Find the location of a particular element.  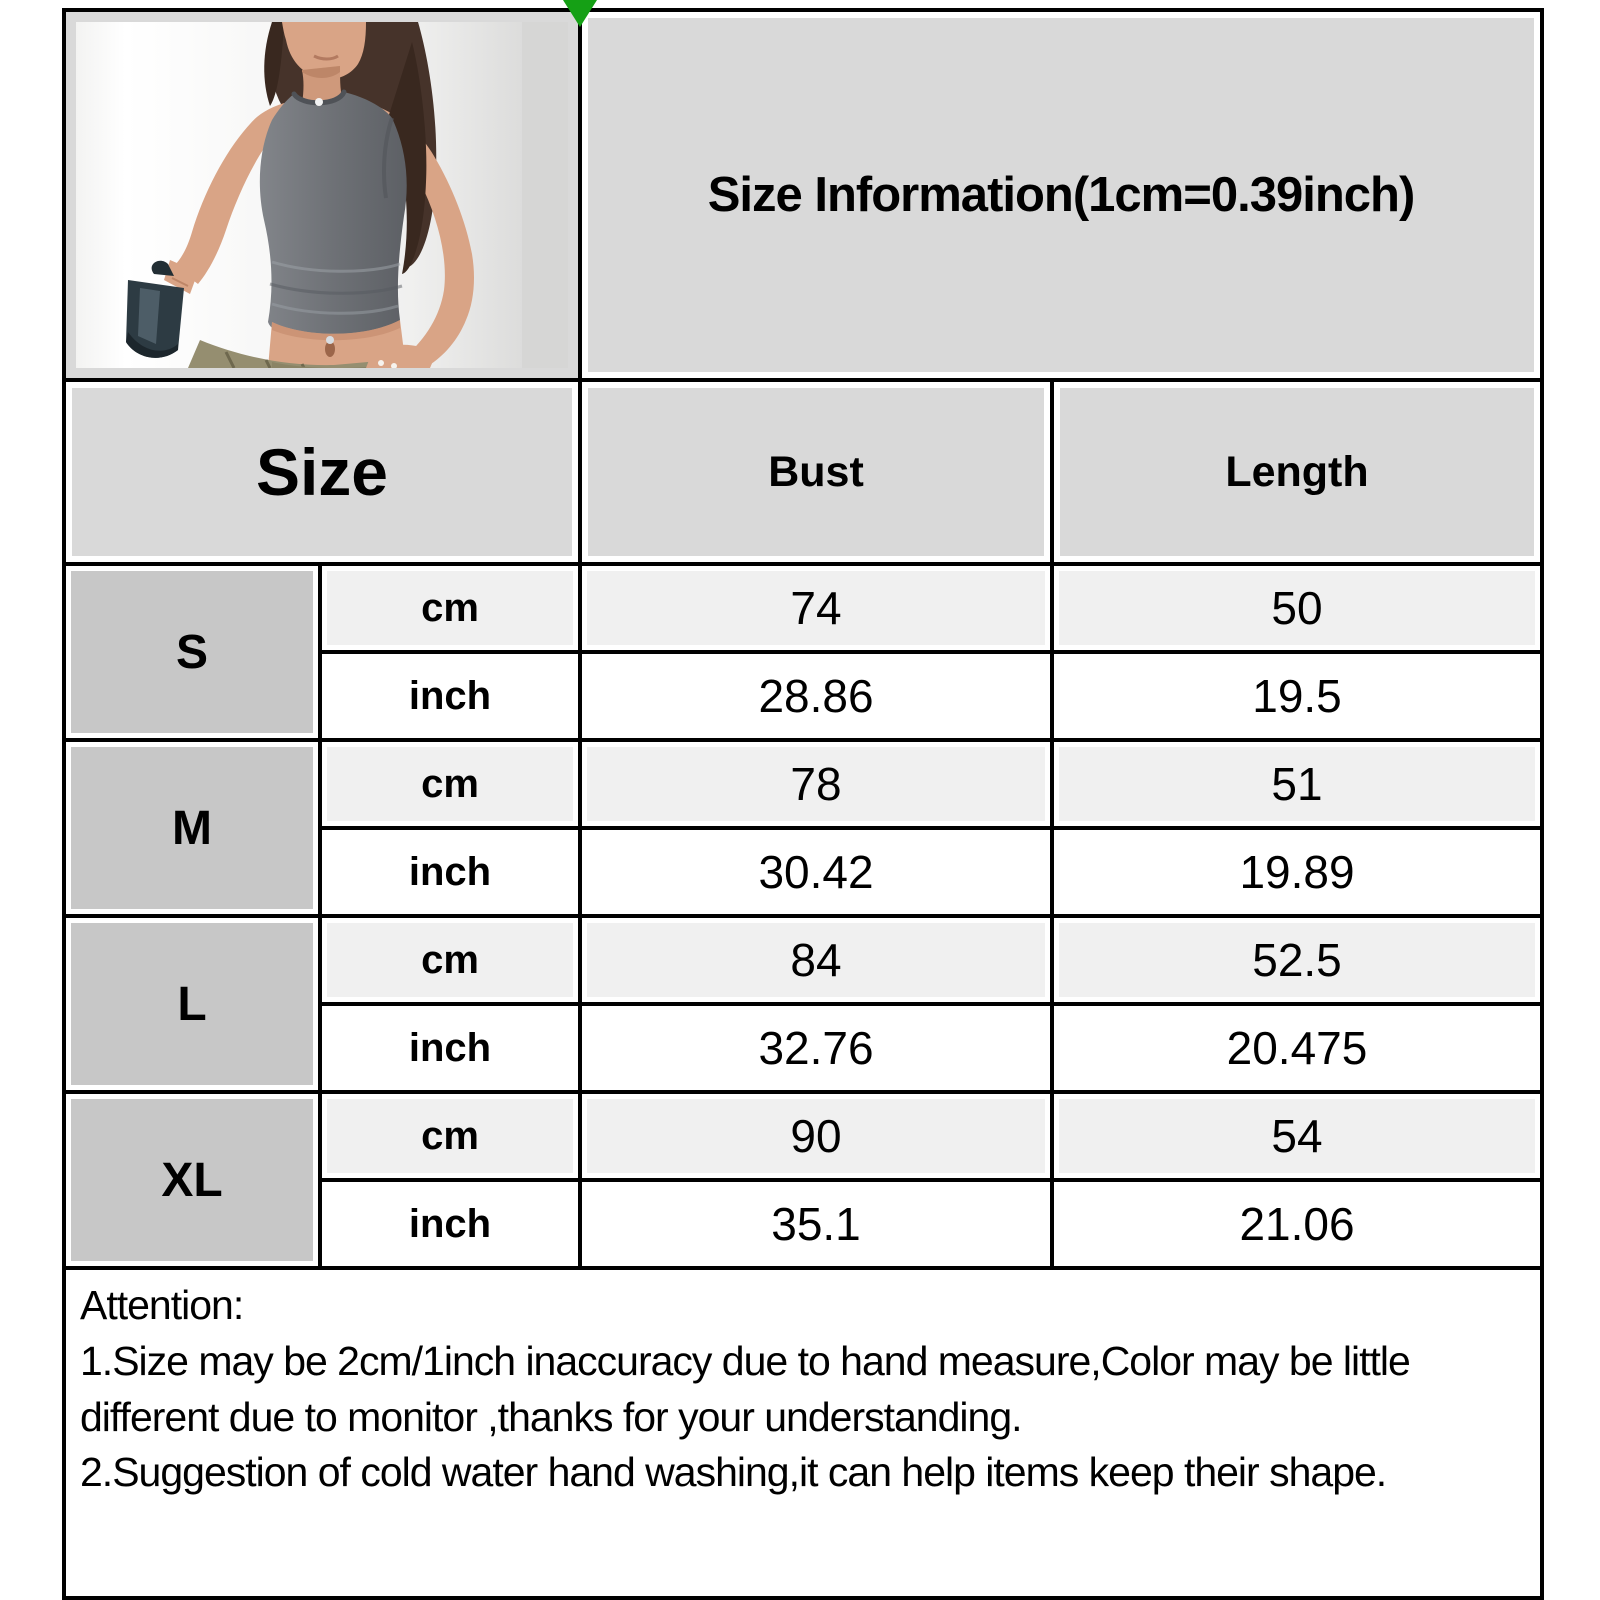

col-header-length-label: Length is located at coordinates (1297, 471).